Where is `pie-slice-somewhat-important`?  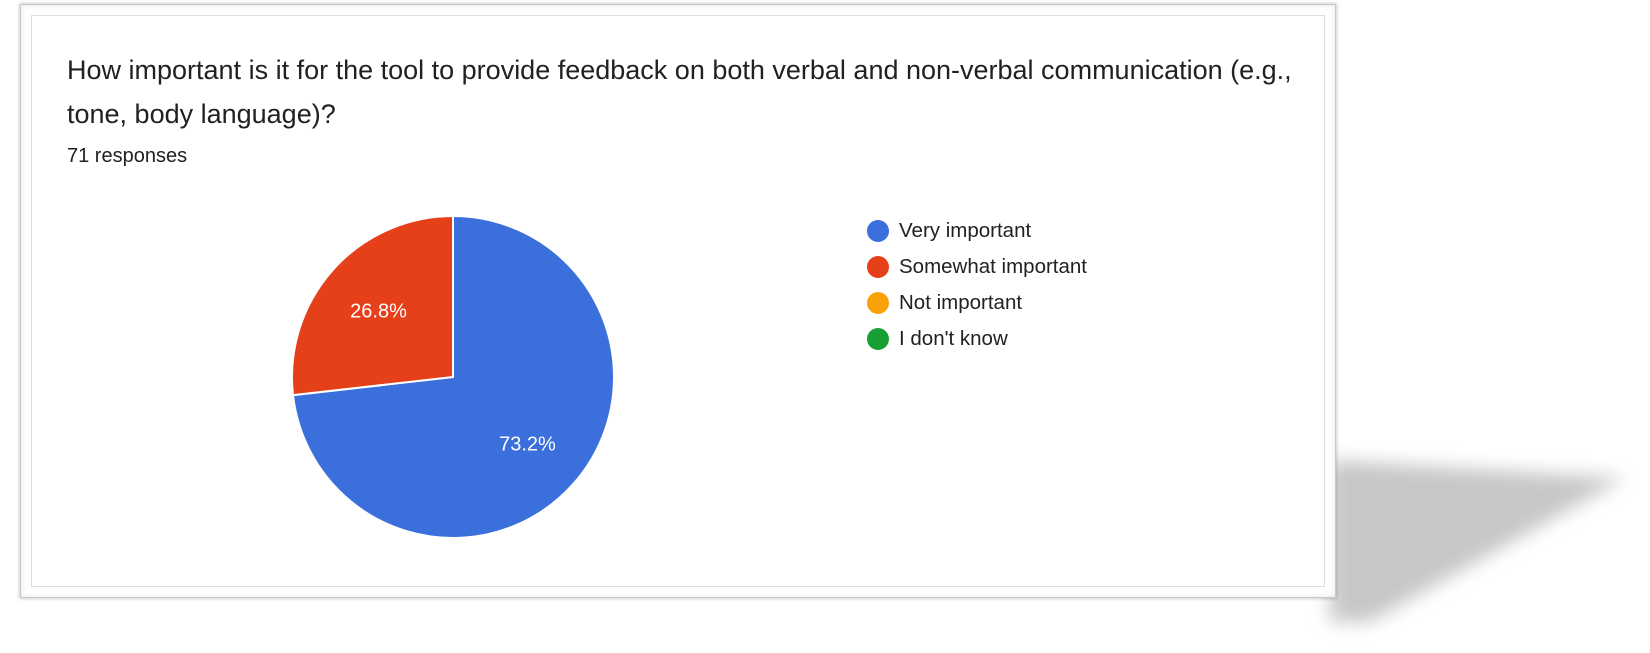
pie-slice-somewhat-important is located at coordinates (372, 305).